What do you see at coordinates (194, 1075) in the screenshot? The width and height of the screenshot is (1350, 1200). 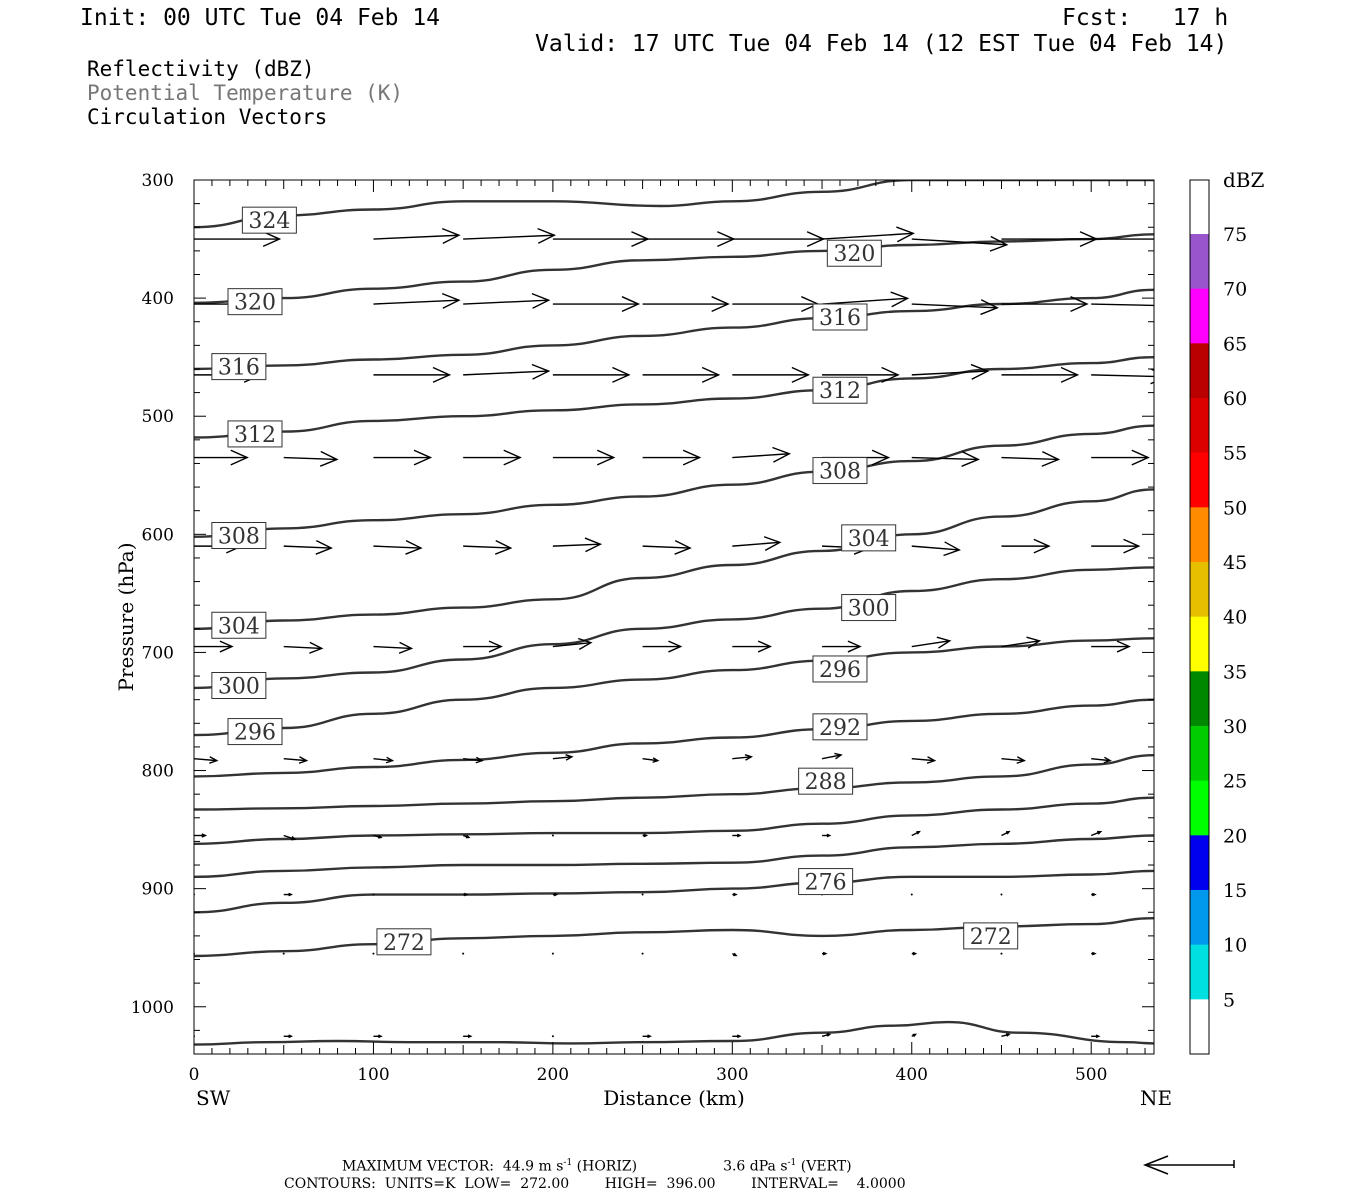 I see `x-tick-label: 0` at bounding box center [194, 1075].